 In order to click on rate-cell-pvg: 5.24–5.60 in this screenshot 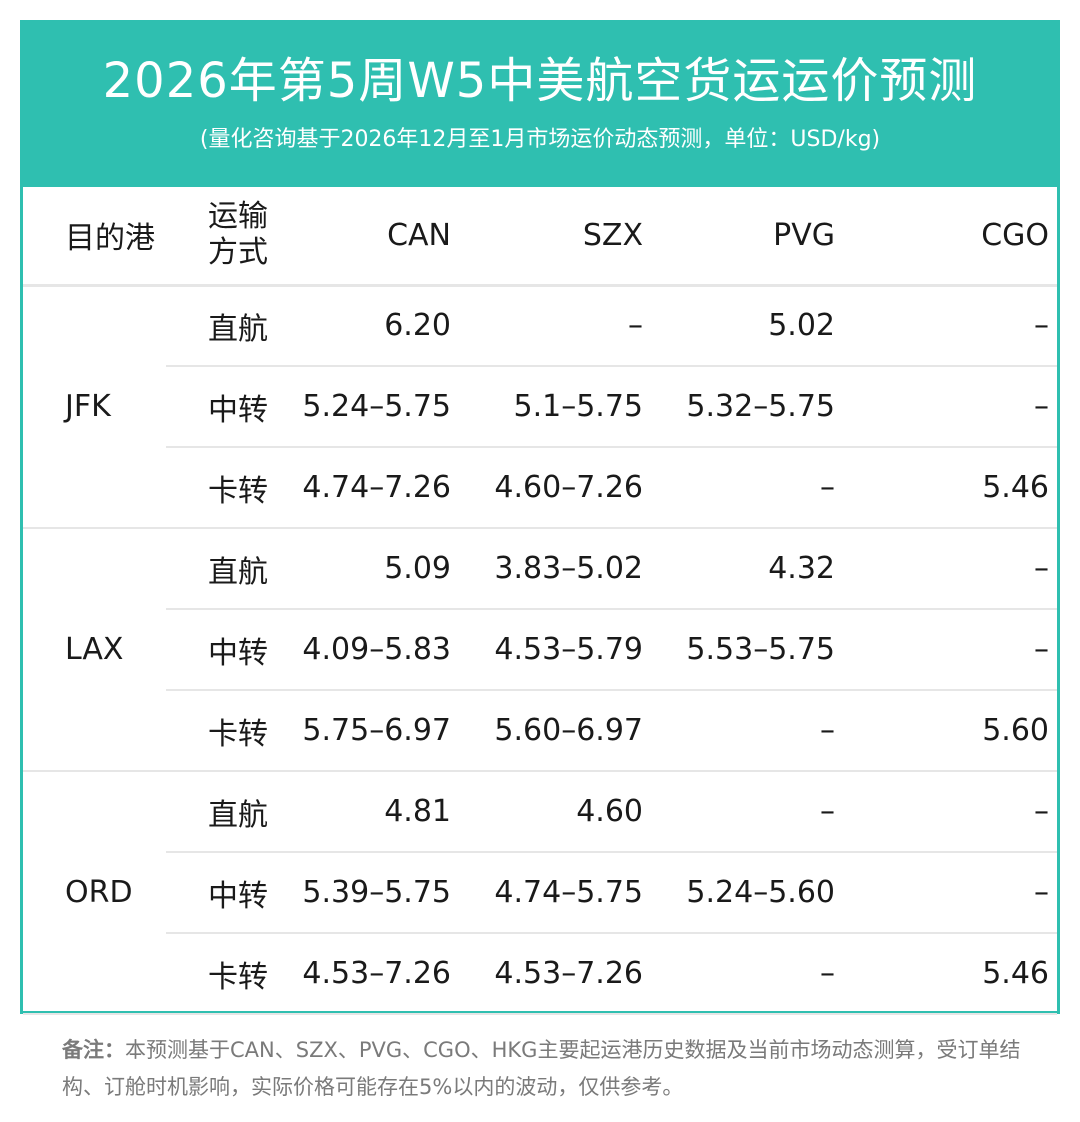, I will do `click(749, 893)`.